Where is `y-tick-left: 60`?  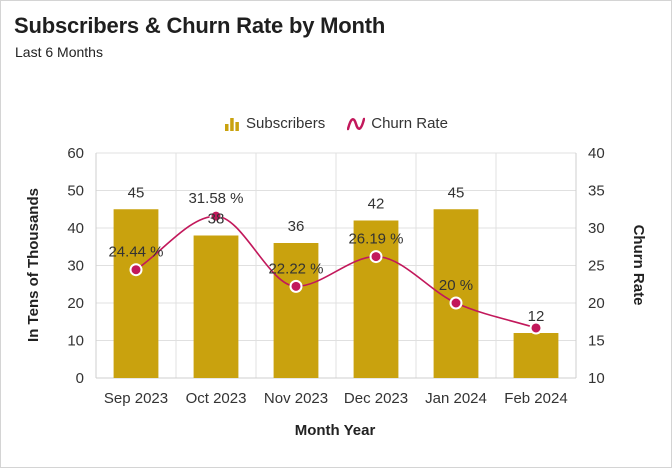
y-tick-left: 60 is located at coordinates (75, 153).